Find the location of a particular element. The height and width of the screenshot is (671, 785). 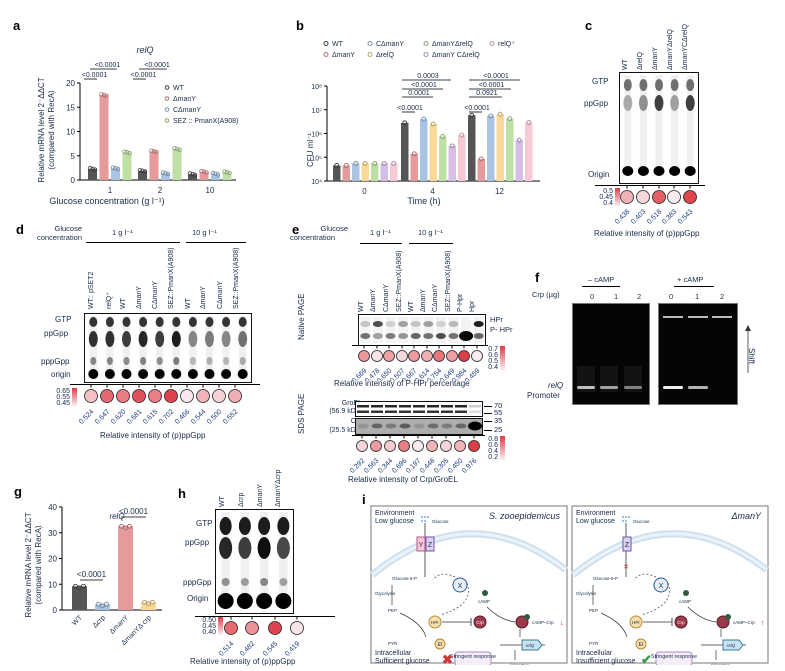

e-band-hpr: HPr is located at coordinates (496, 319).